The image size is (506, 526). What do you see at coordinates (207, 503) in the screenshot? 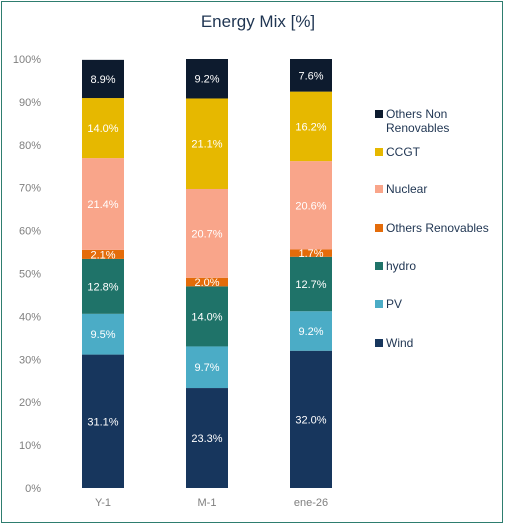
I see `x-tick-label: M-1` at bounding box center [207, 503].